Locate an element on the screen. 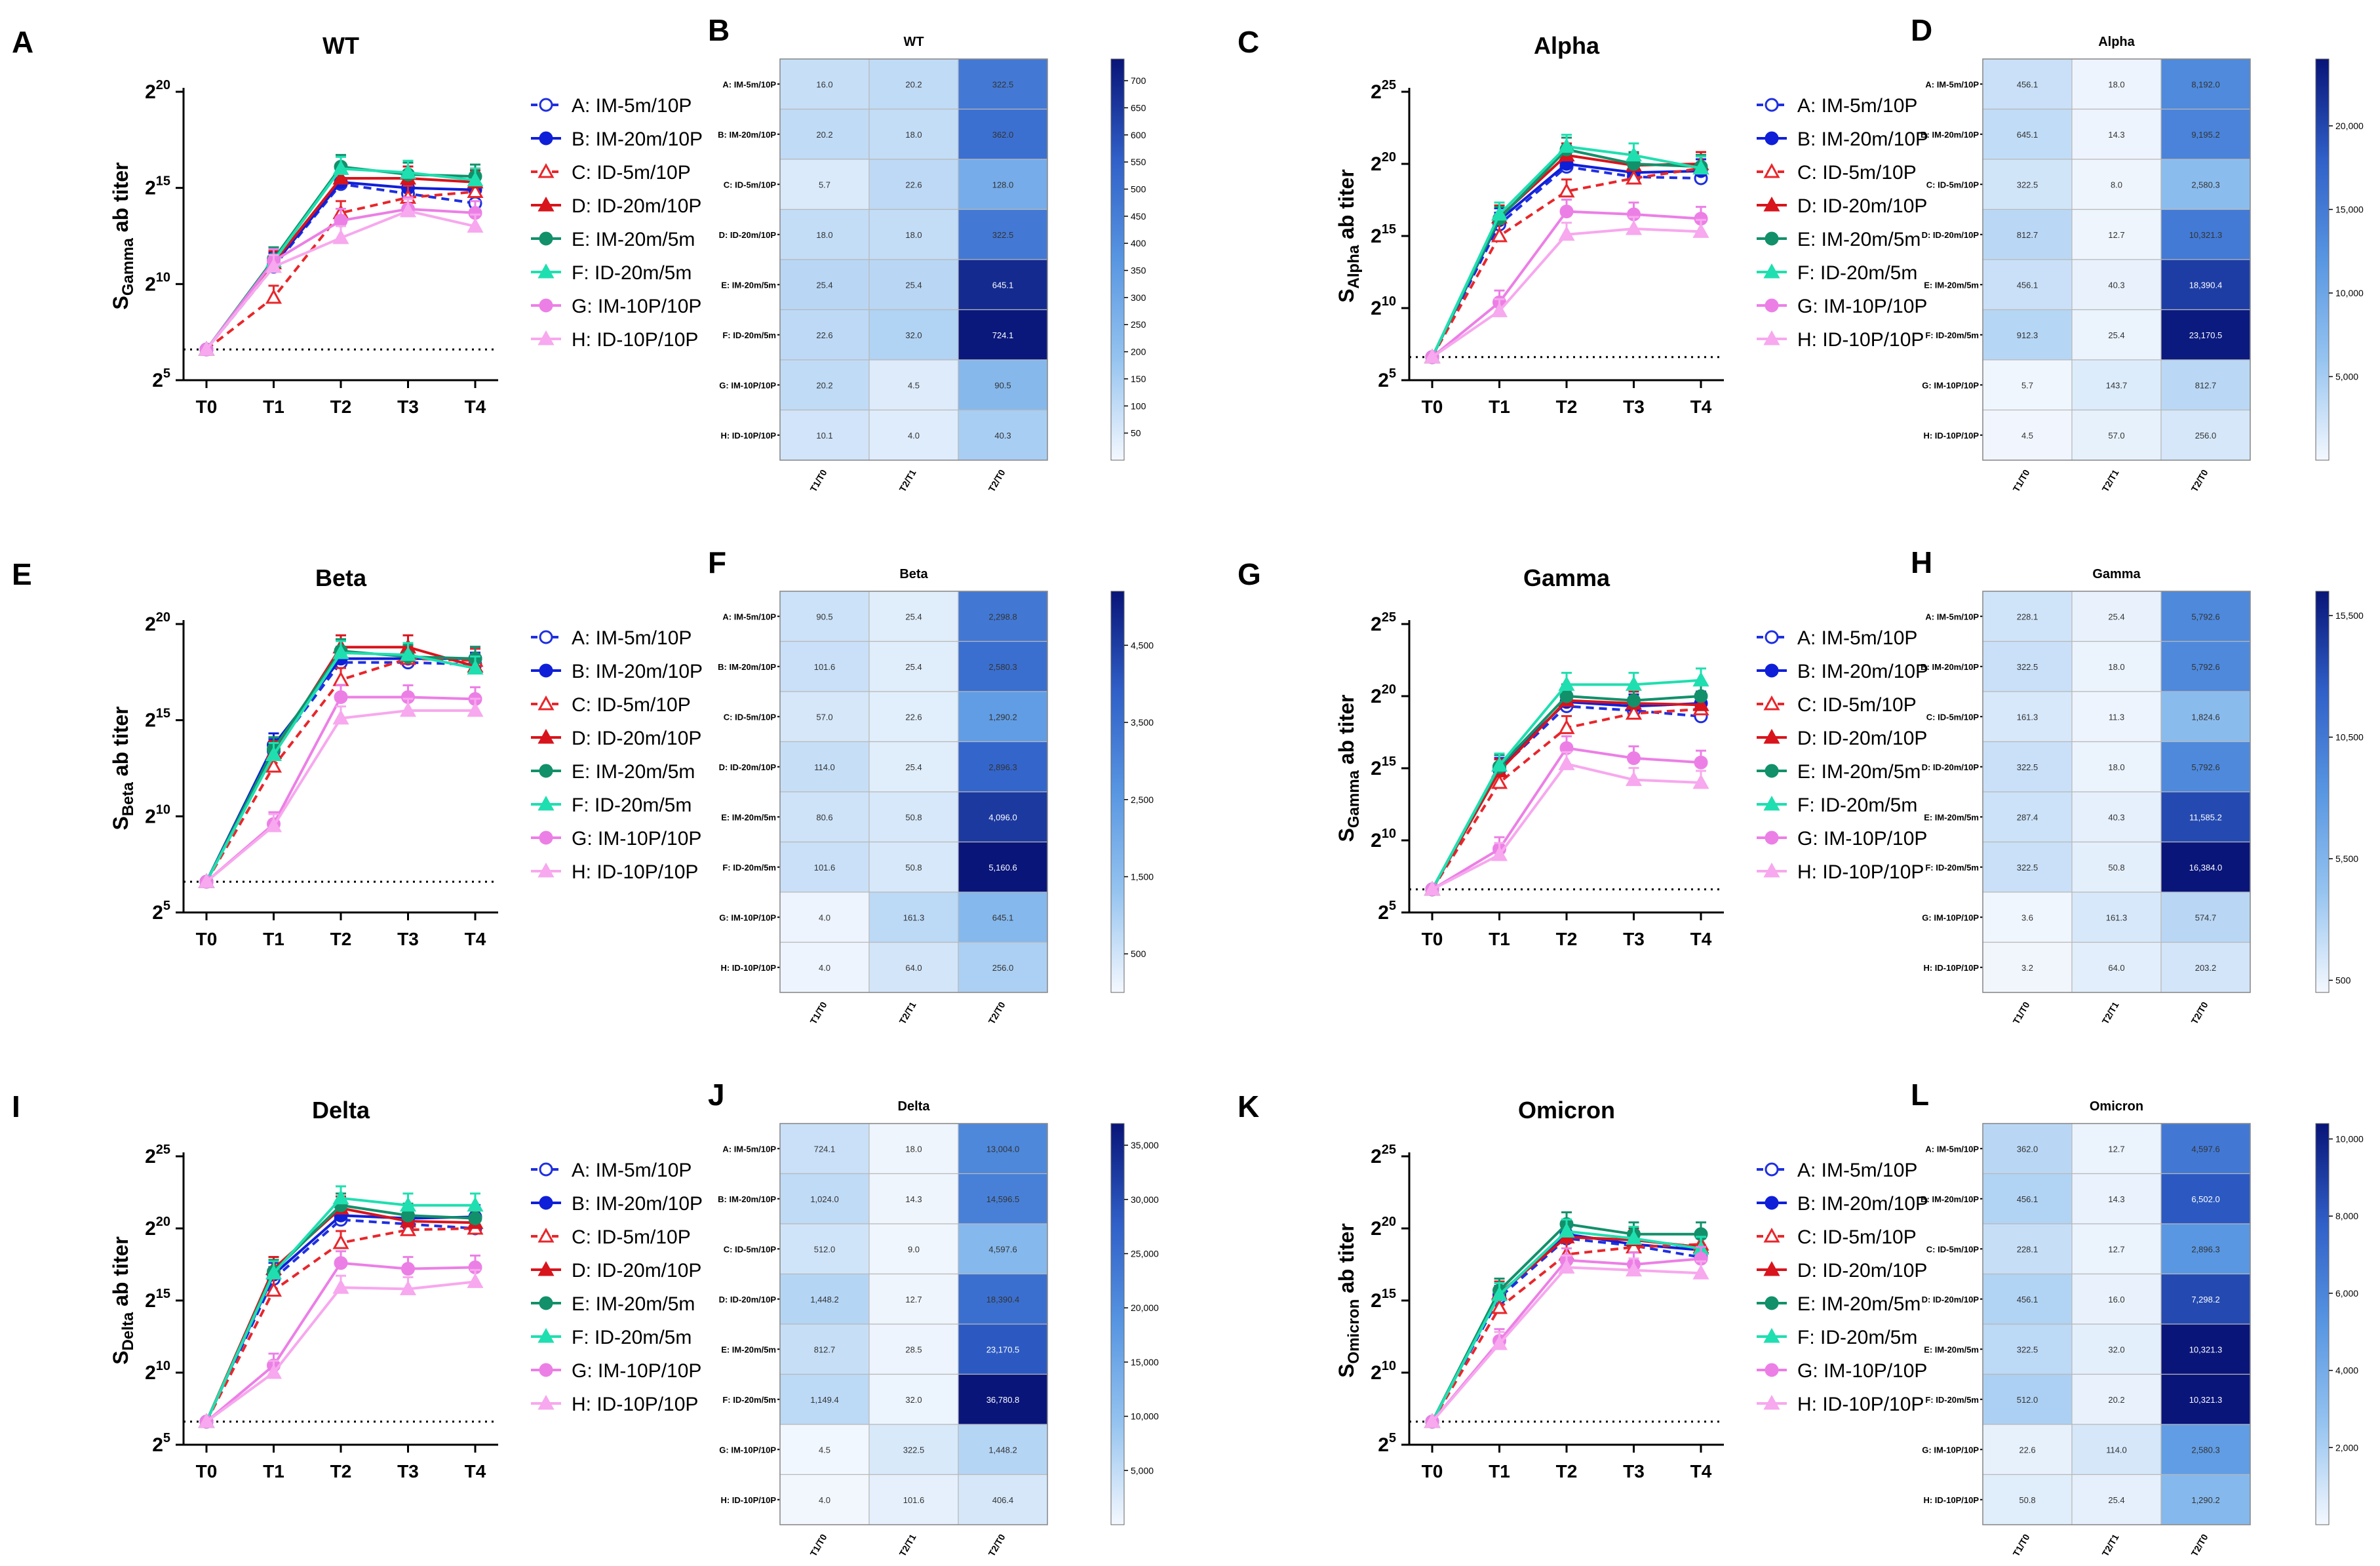 This screenshot has height=1566, width=2380. heatmap-cell-label: 32.0 is located at coordinates (913, 335).